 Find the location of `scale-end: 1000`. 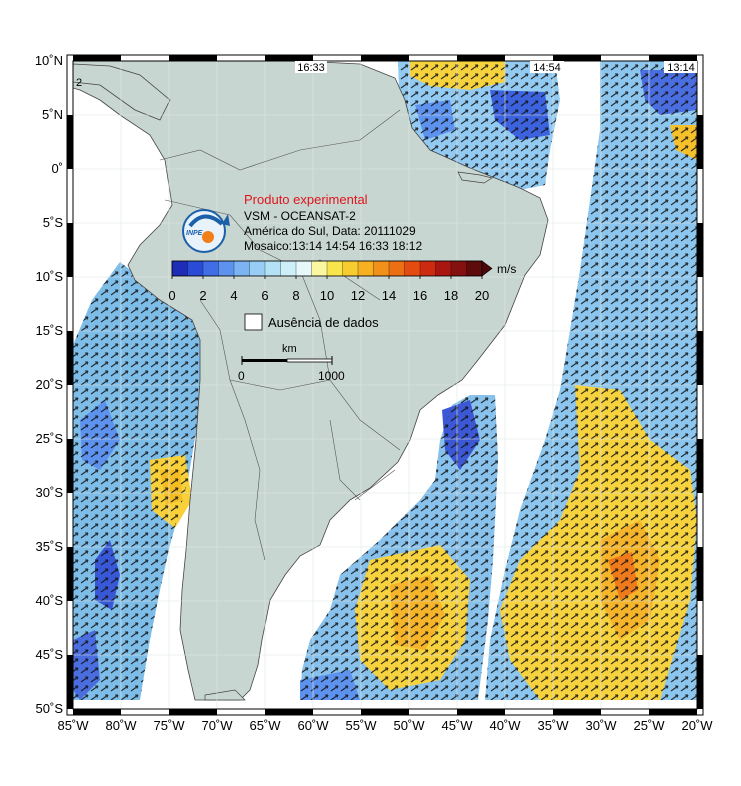

scale-end: 1000 is located at coordinates (331, 376).